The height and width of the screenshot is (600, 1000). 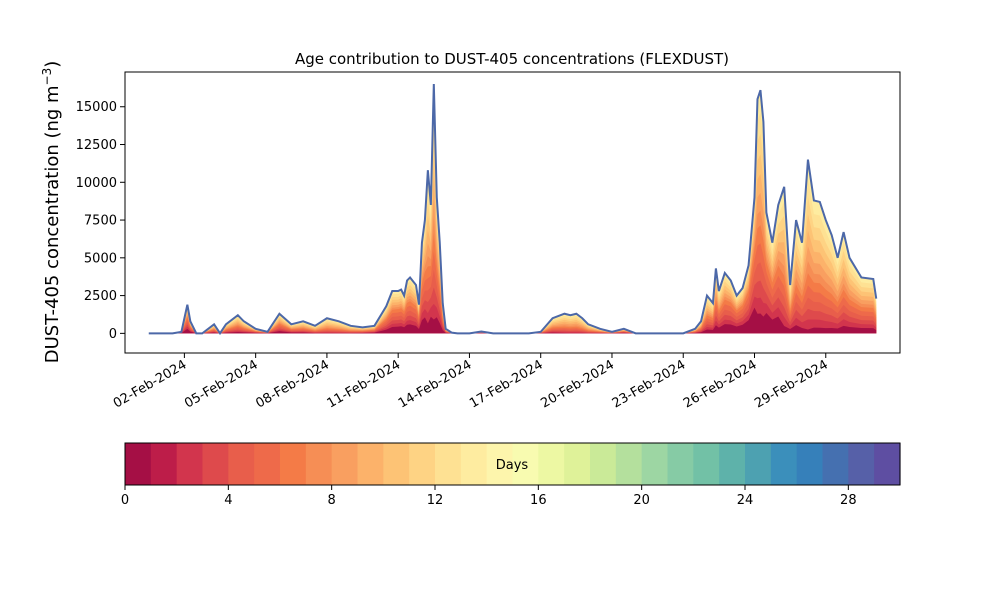 What do you see at coordinates (125, 500) in the screenshot?
I see `colorbar-tick-label: 0` at bounding box center [125, 500].